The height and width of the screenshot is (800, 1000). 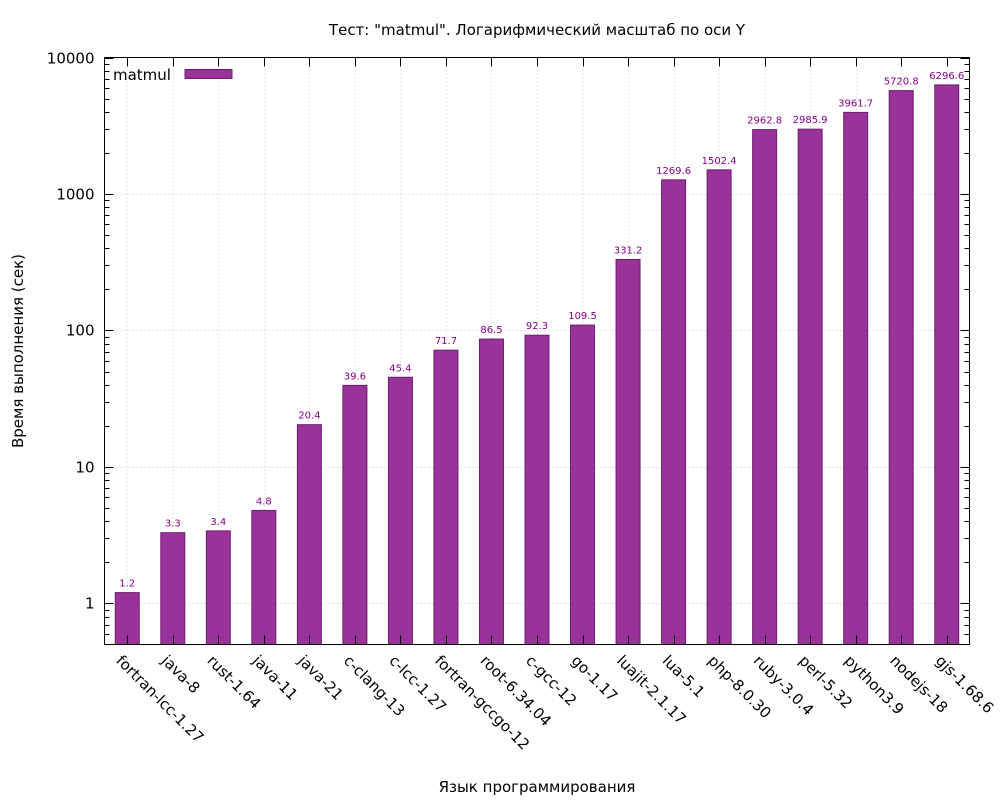 What do you see at coordinates (90, 604) in the screenshot?
I see `y-tick-label: 1` at bounding box center [90, 604].